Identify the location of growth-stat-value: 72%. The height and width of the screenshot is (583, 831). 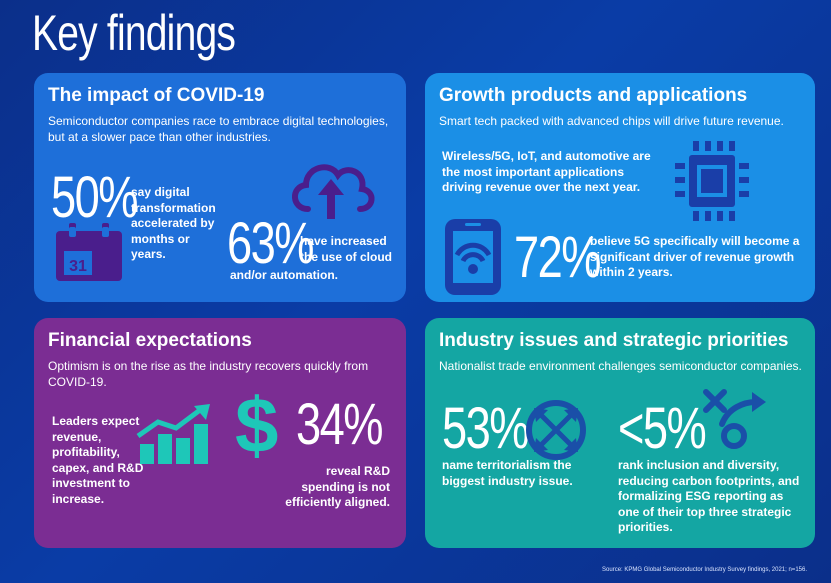
(557, 257).